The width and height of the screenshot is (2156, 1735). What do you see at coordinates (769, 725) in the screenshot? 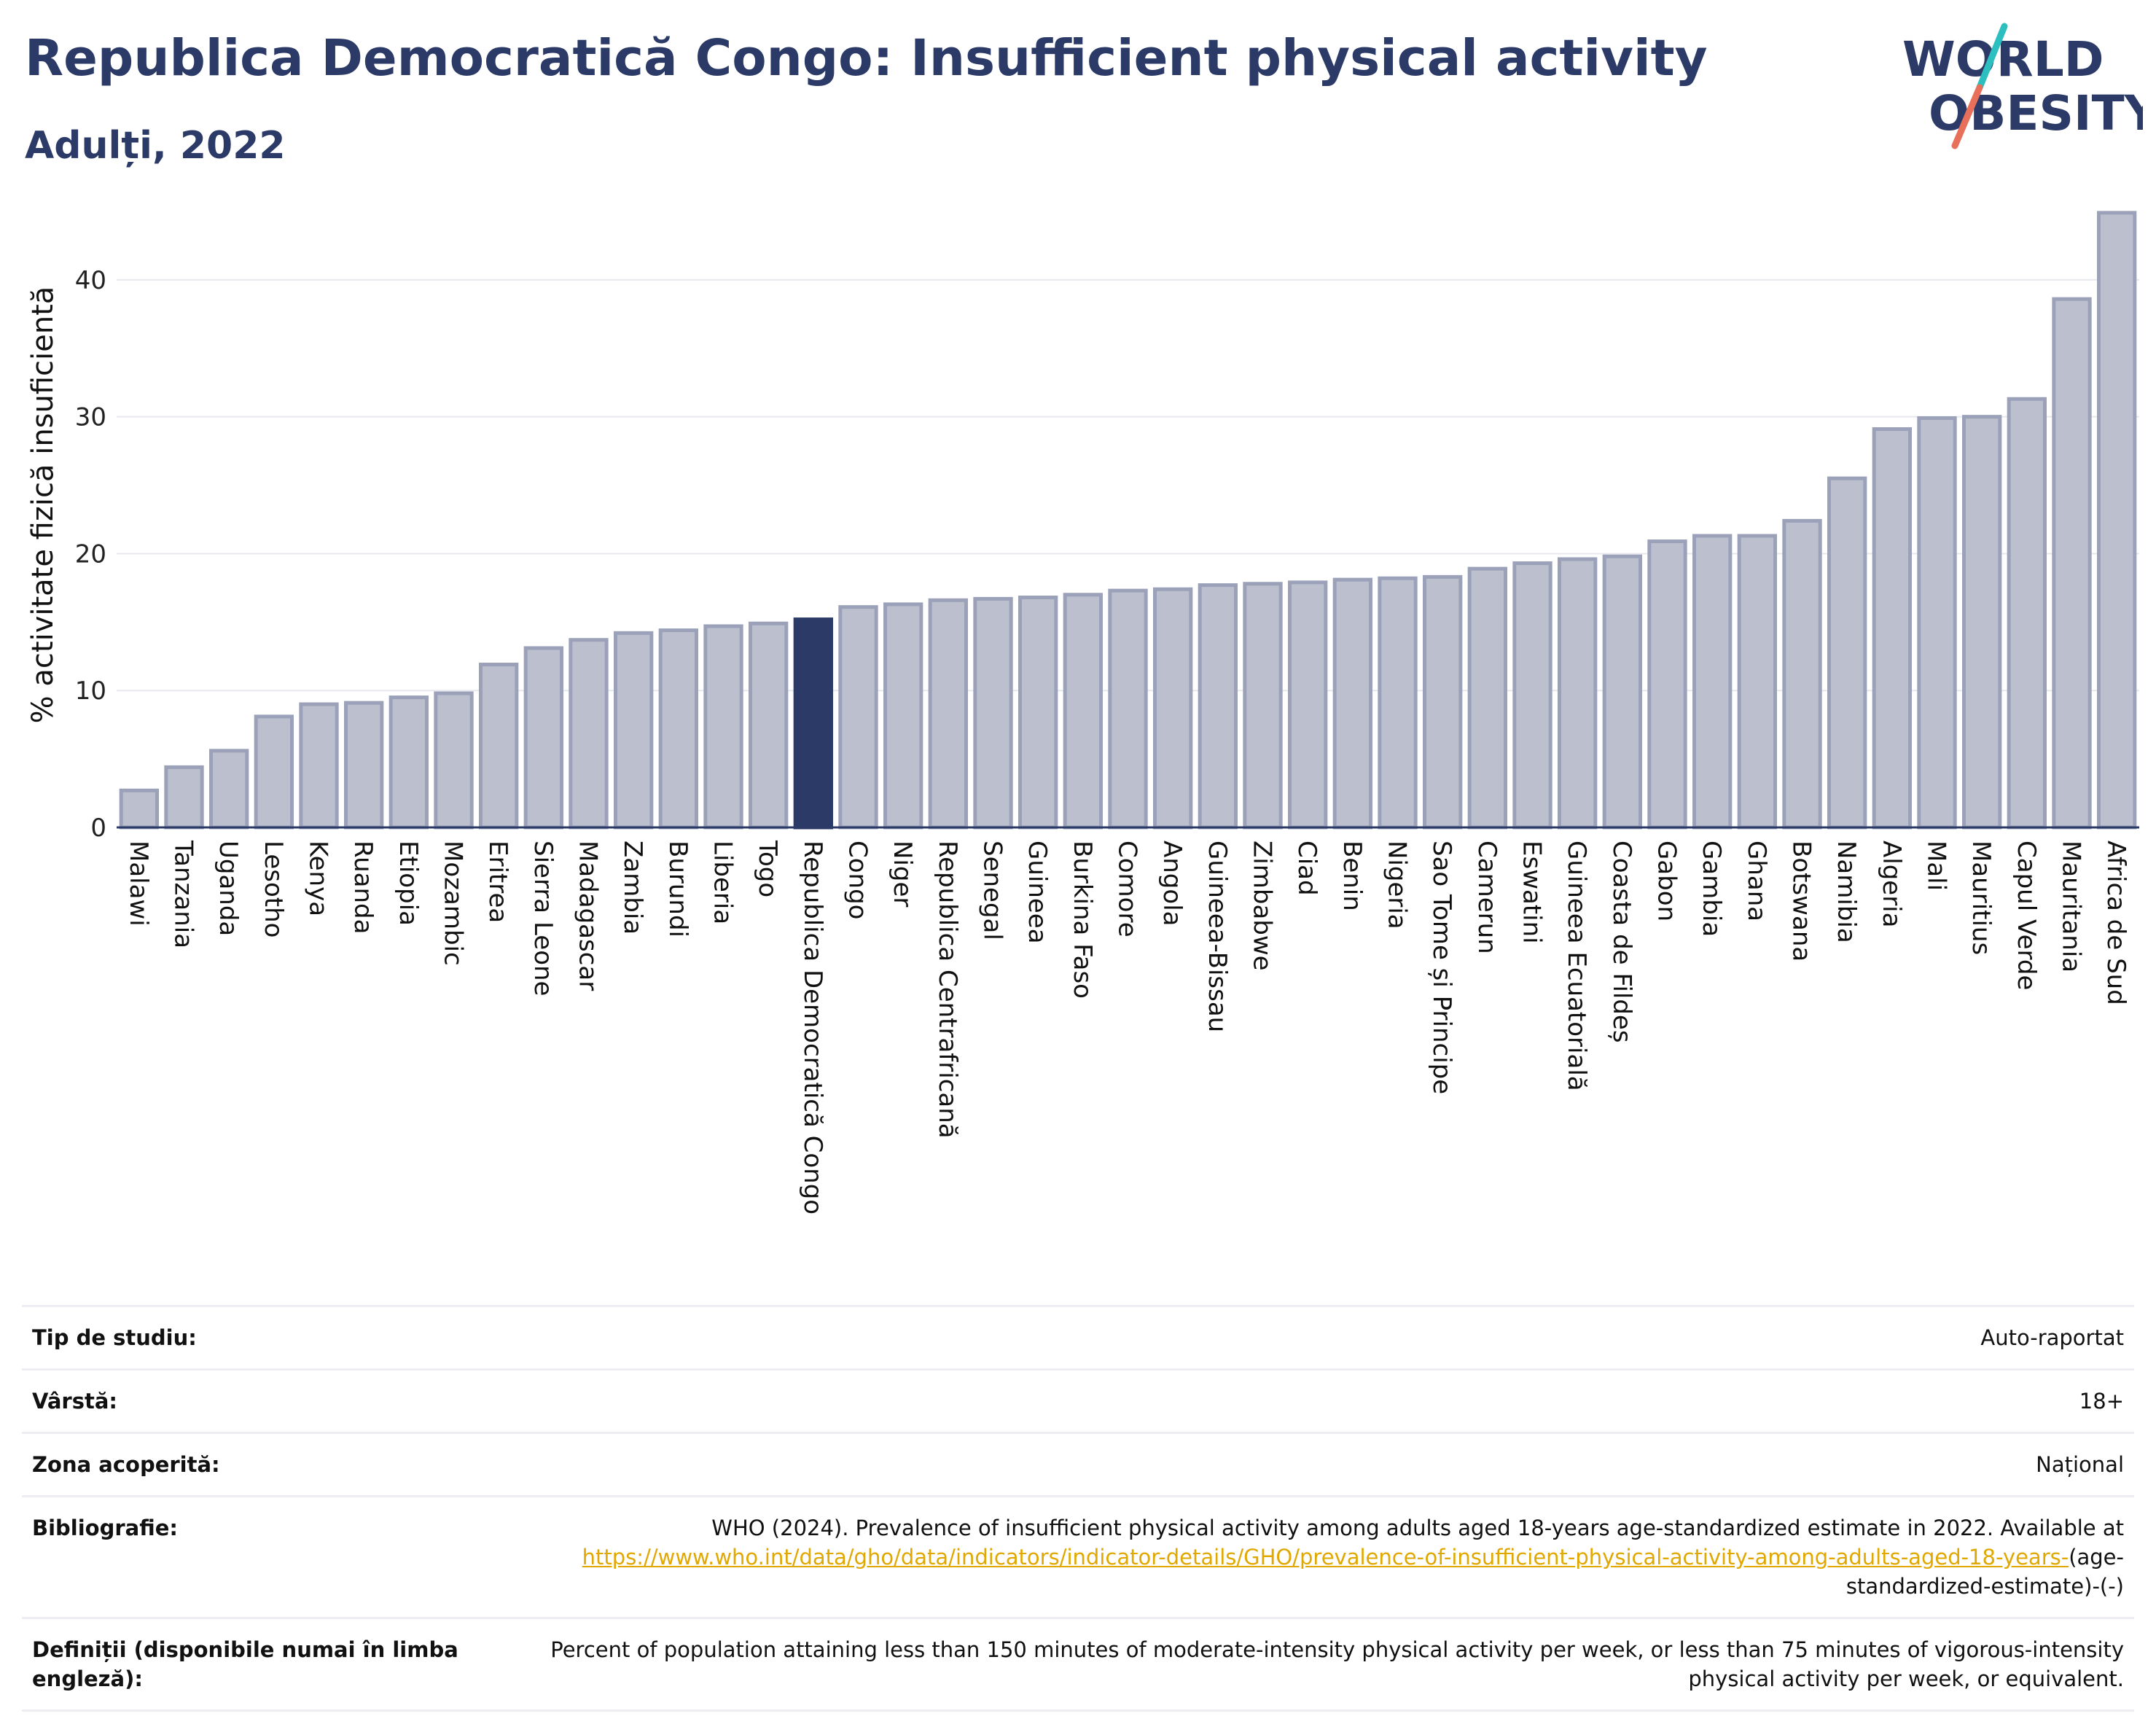
I see `bar-togo` at bounding box center [769, 725].